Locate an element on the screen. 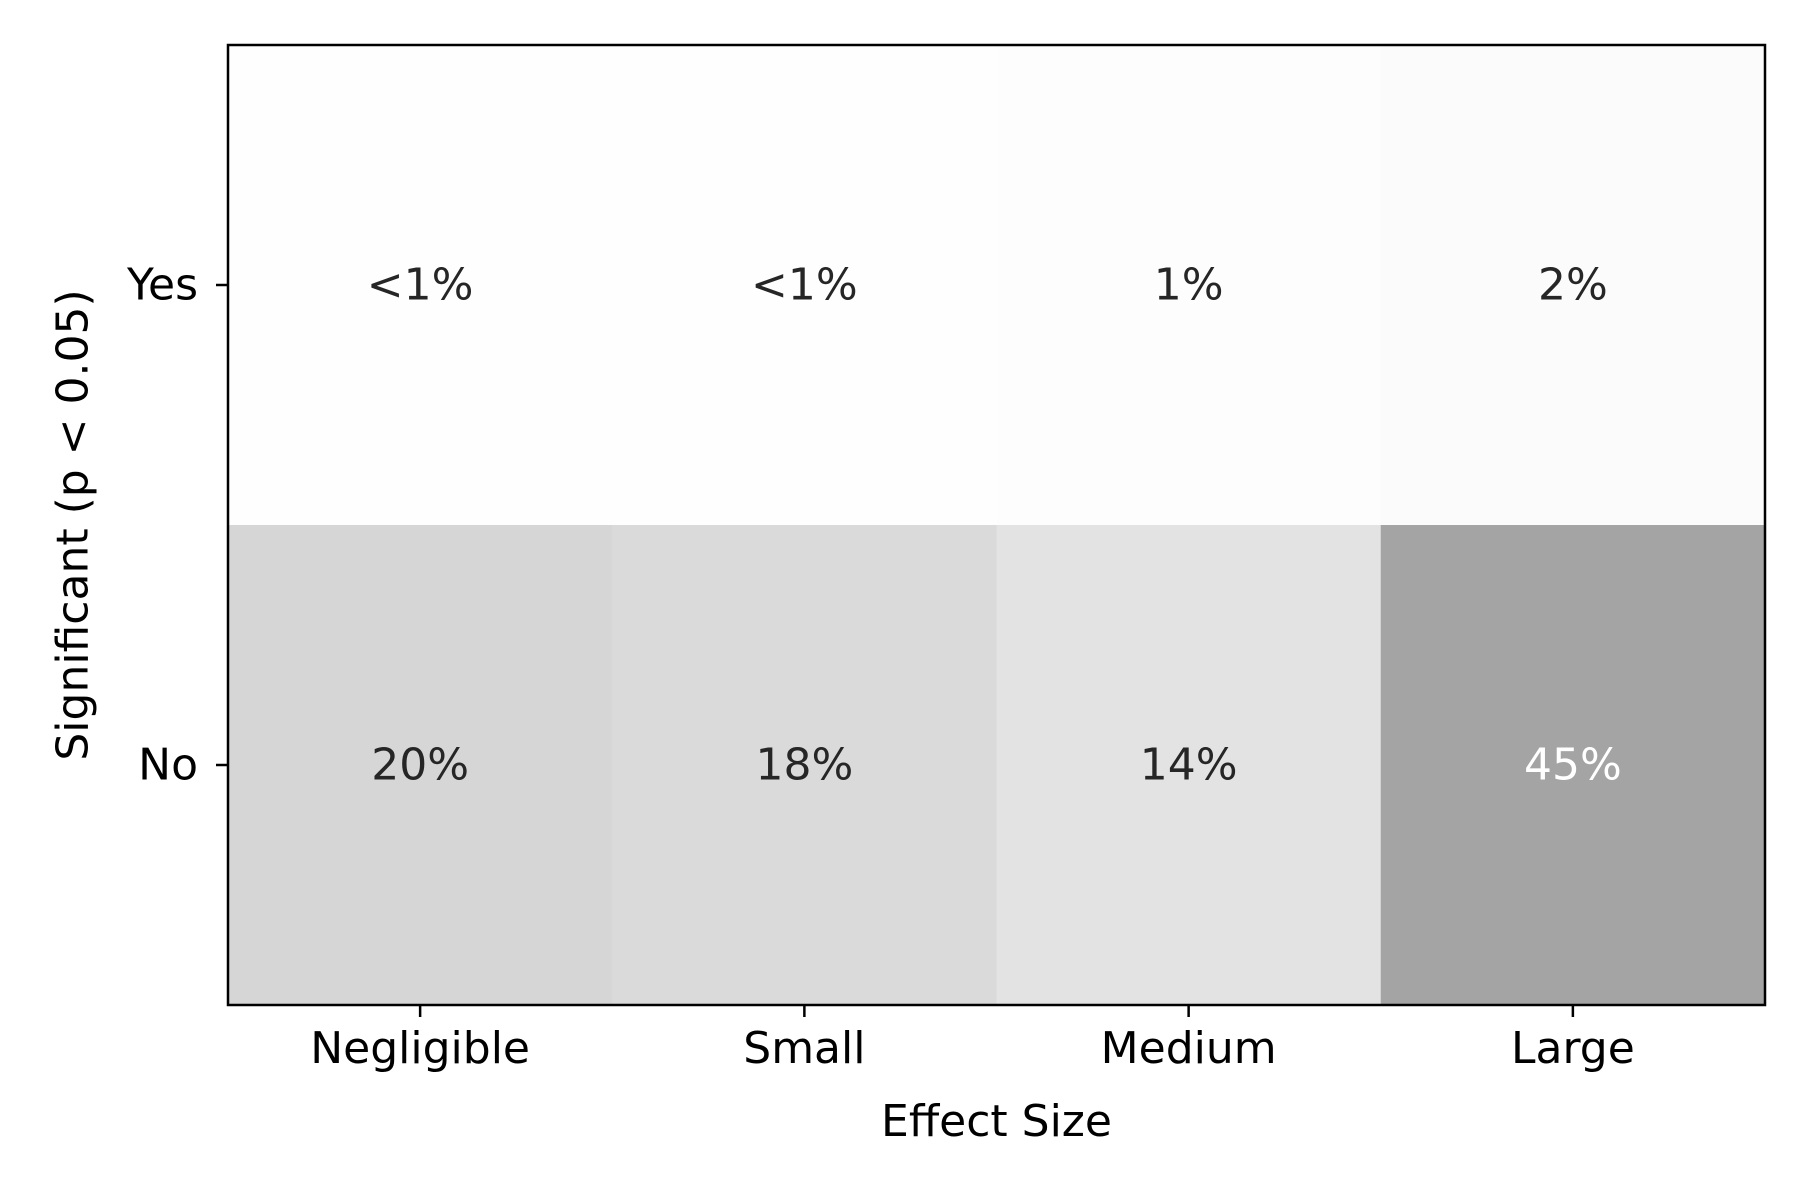 The width and height of the screenshot is (1800, 1200). x-tick-label: Medium is located at coordinates (1189, 1048).